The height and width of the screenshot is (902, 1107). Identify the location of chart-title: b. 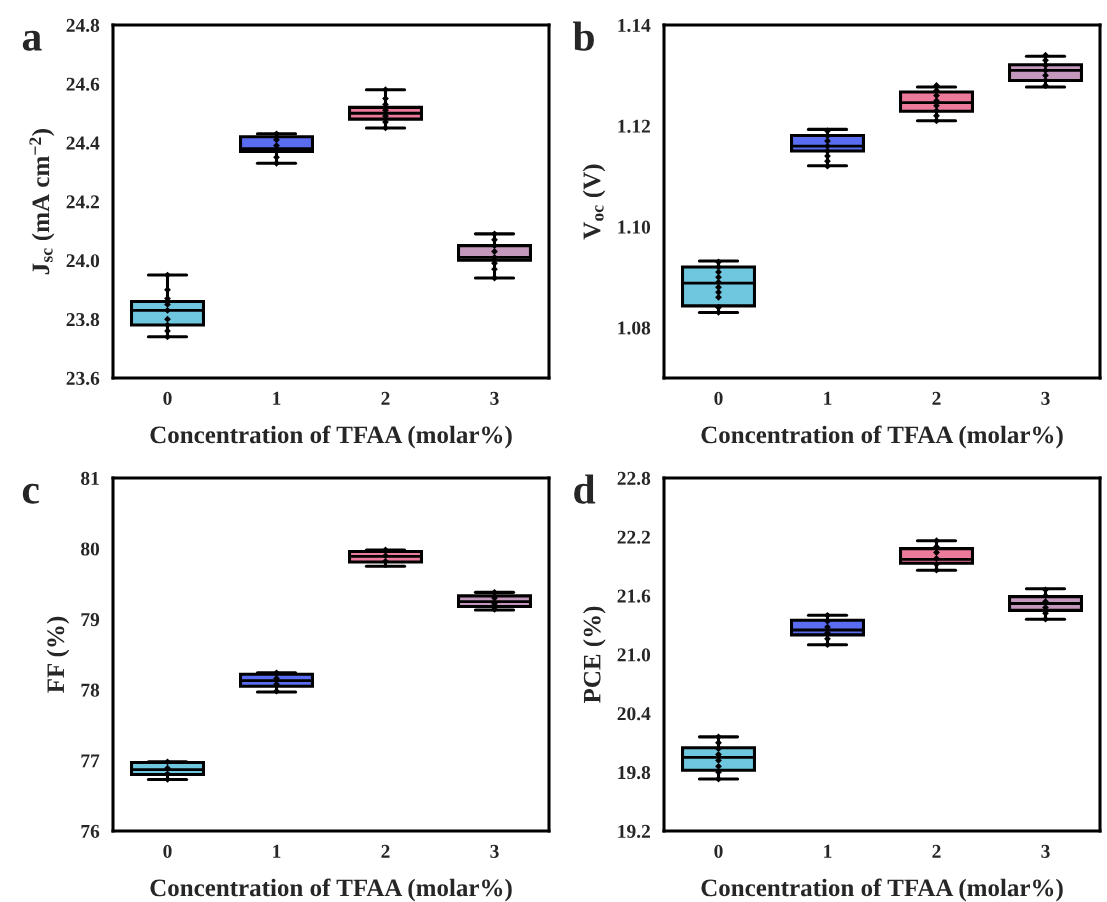
(583, 36).